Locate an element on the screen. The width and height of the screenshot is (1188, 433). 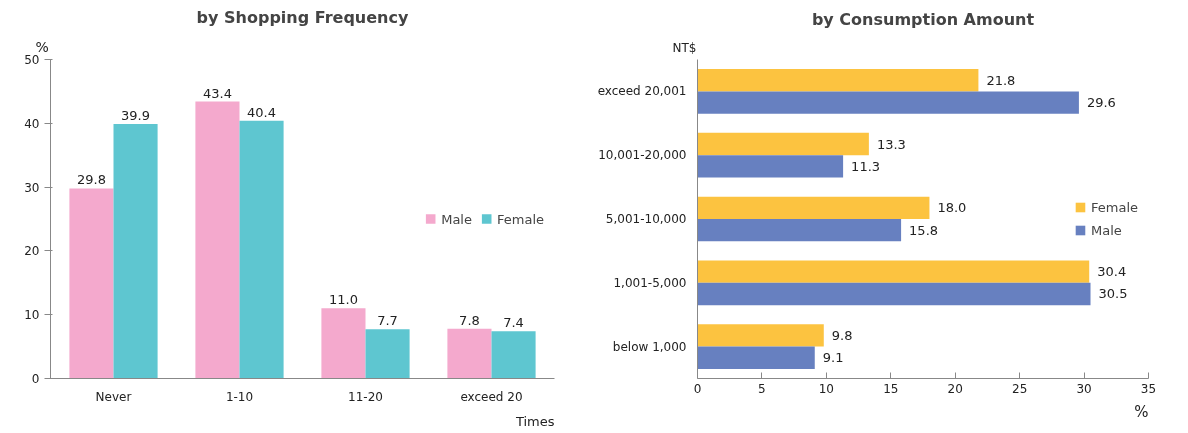
x-tick-label: 11-20 is located at coordinates (365, 396).